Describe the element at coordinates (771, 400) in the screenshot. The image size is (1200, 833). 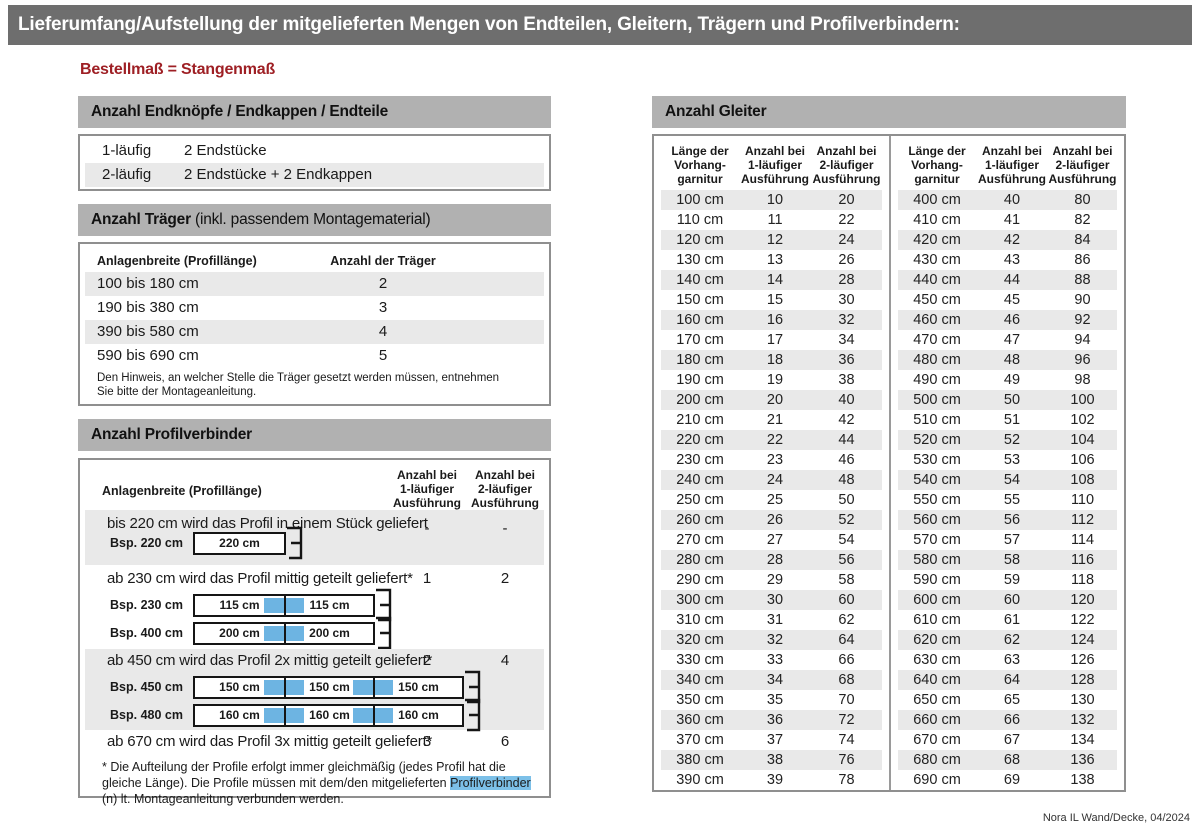
I see `gleiter-row: 200 cm 20 40` at that location.